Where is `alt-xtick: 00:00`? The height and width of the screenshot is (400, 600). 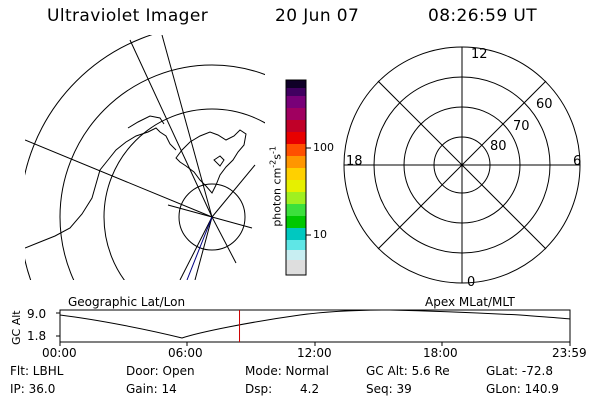
alt-xtick: 00:00 is located at coordinates (59, 353).